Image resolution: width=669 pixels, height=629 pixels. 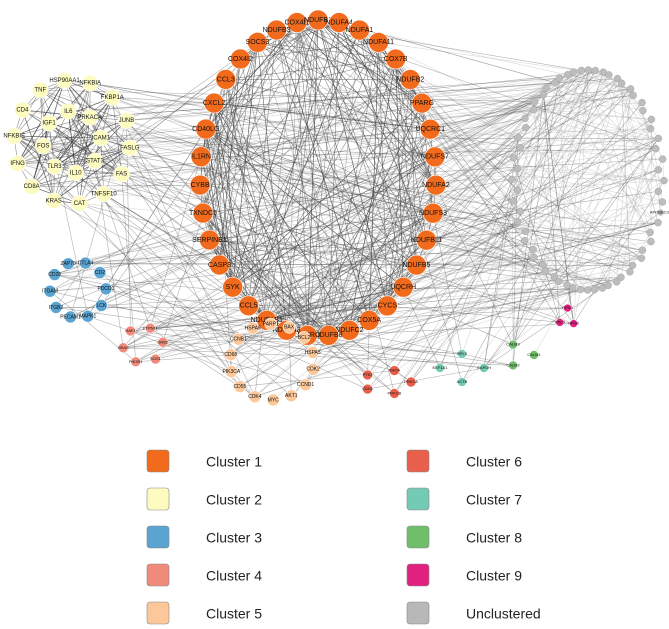 I want to click on node-label: CD4, so click(x=22, y=110).